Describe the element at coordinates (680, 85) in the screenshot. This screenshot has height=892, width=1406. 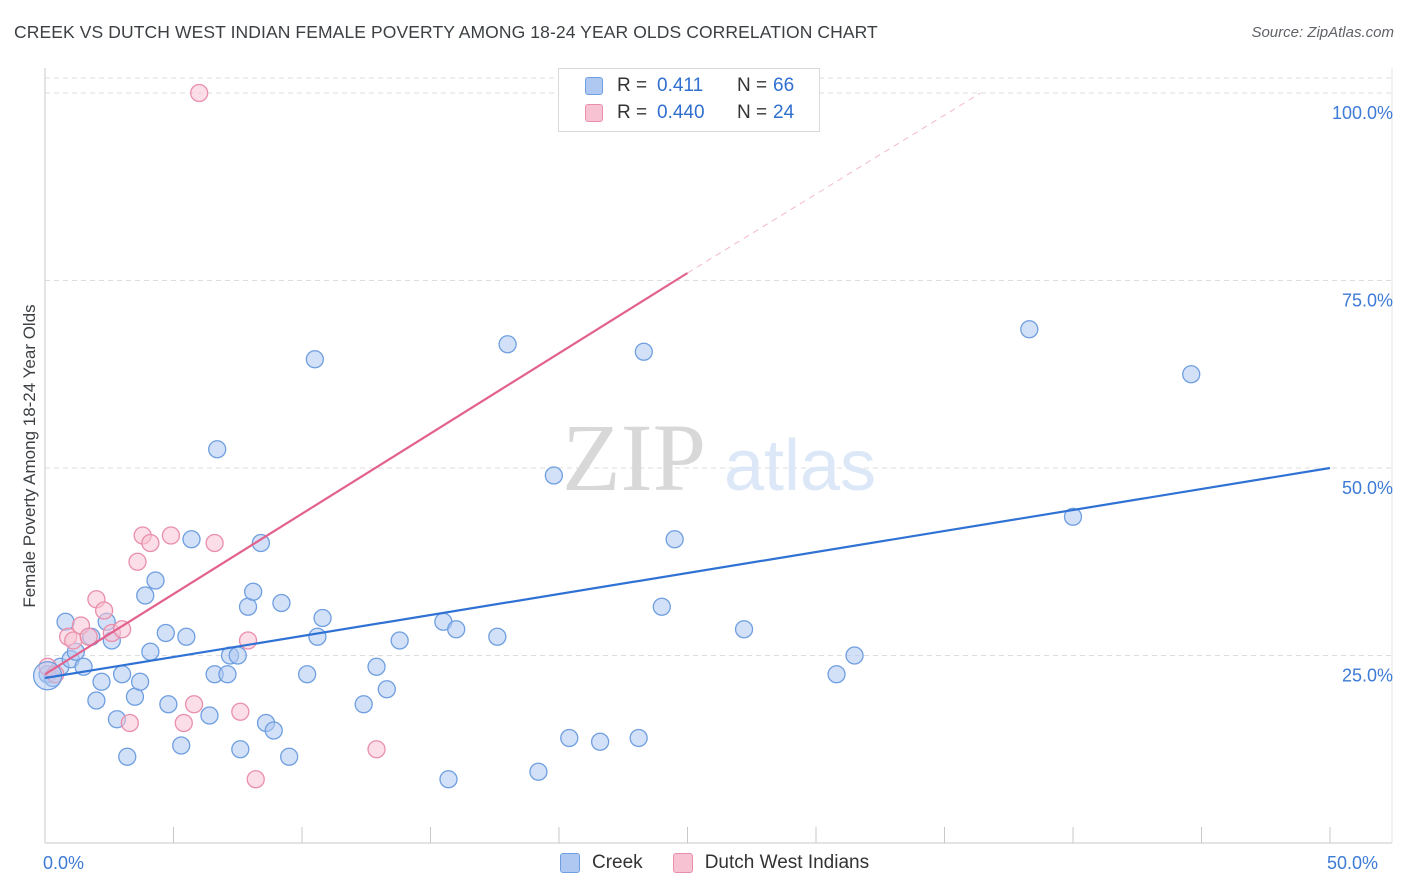
I see `r-value: 0.411` at that location.